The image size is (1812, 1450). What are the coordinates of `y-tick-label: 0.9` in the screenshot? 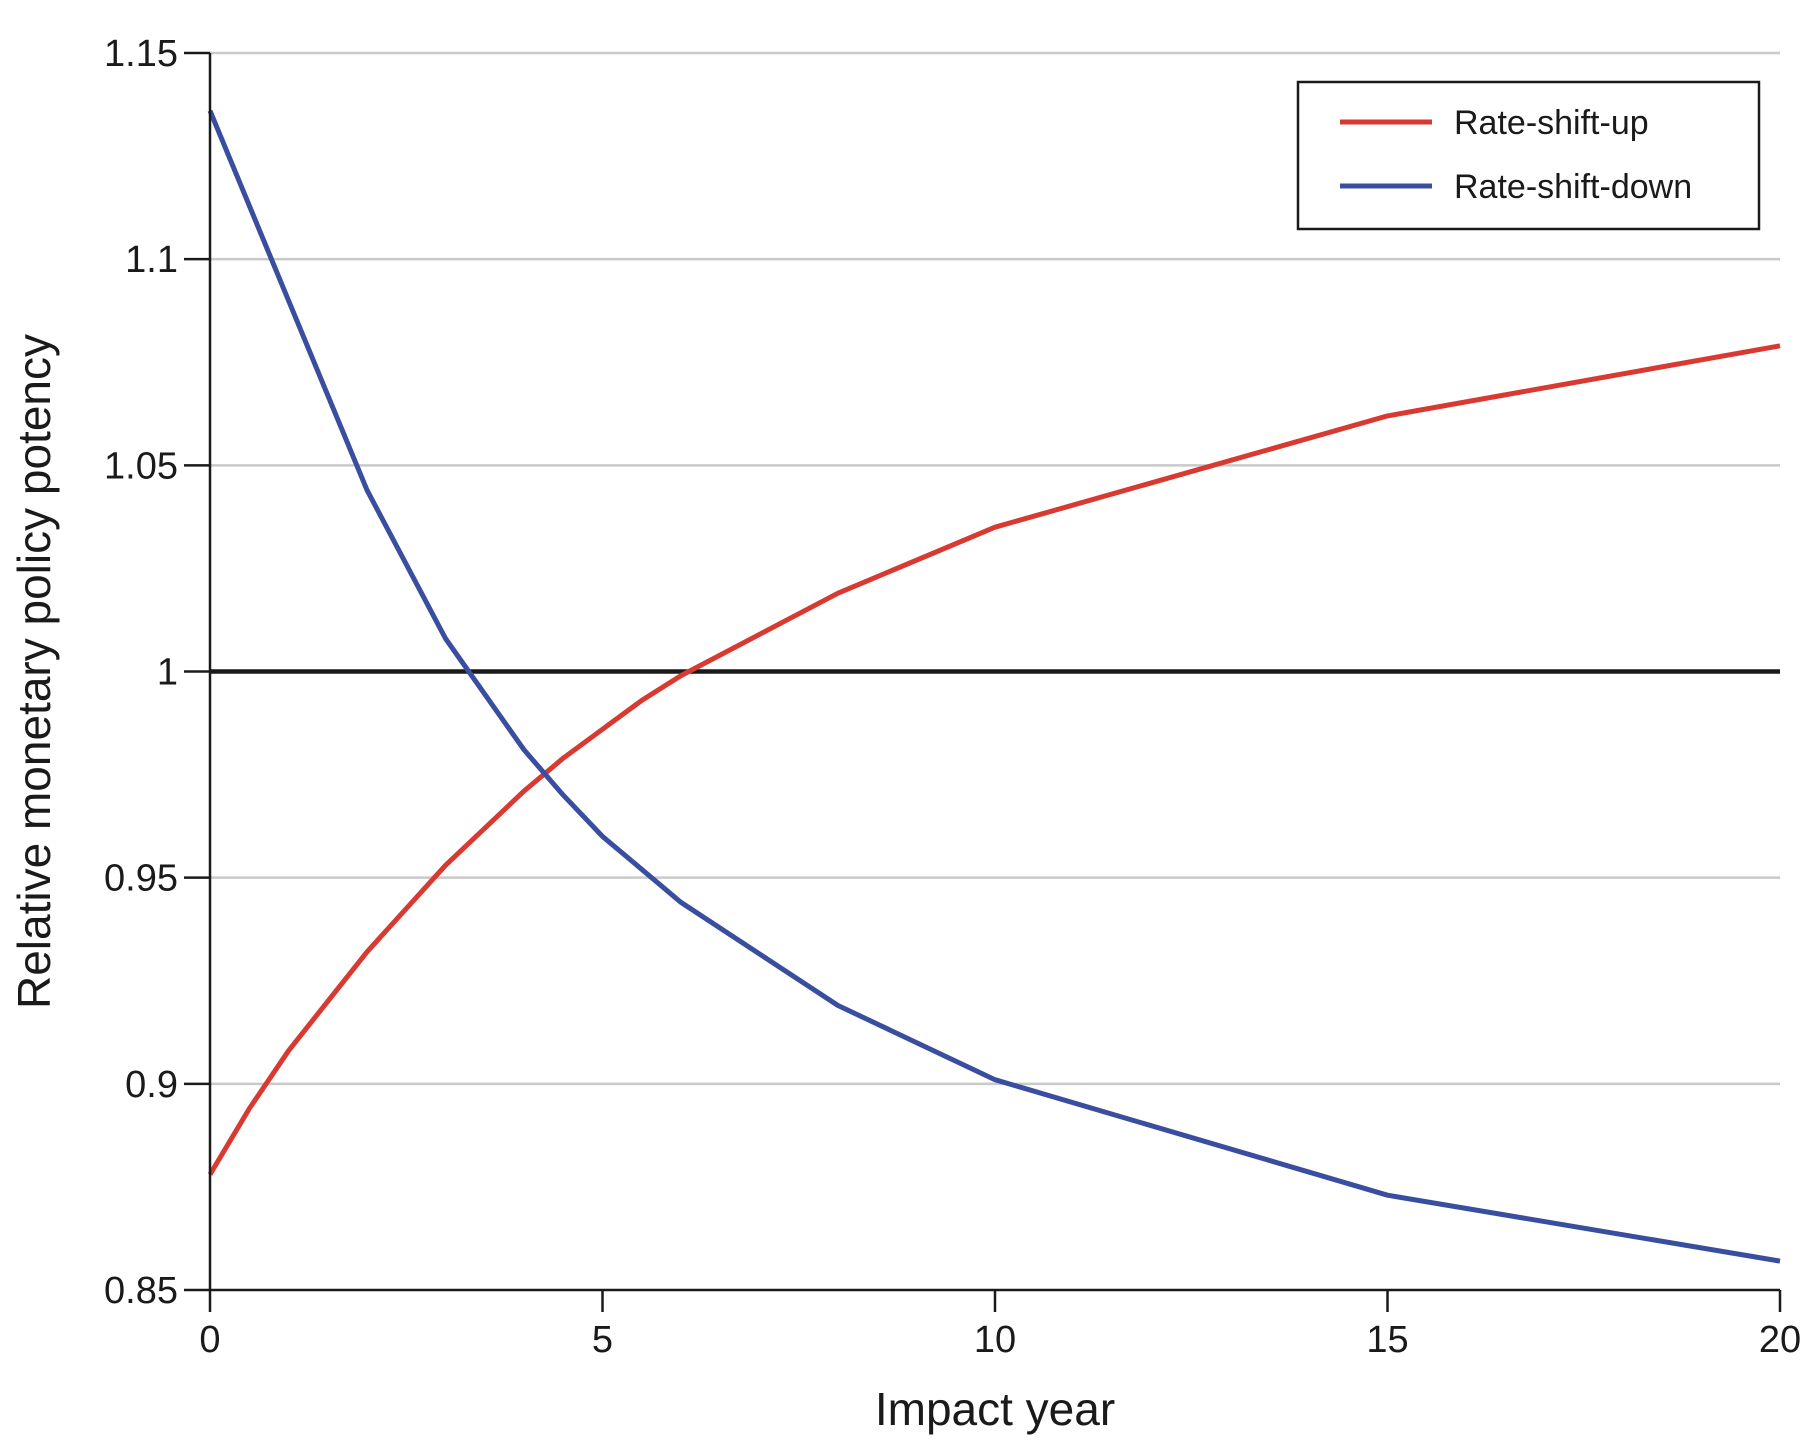 It's located at (151, 1085).